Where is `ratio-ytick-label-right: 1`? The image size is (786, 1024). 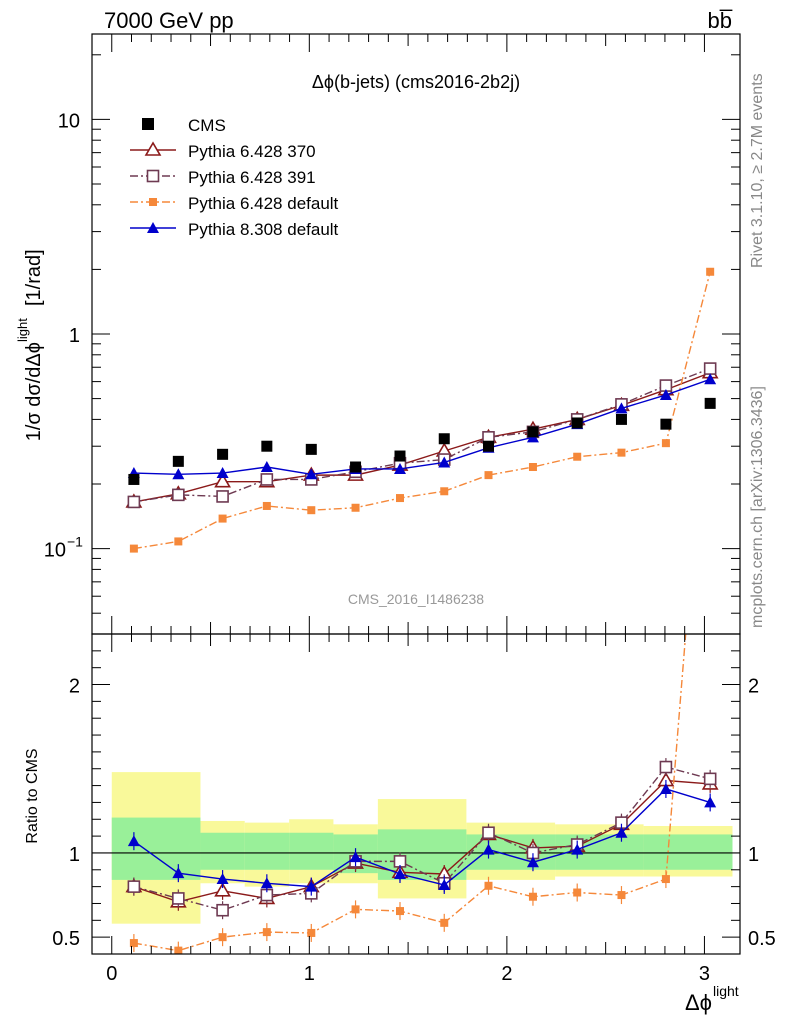
ratio-ytick-label-right: 1 is located at coordinates (753, 855).